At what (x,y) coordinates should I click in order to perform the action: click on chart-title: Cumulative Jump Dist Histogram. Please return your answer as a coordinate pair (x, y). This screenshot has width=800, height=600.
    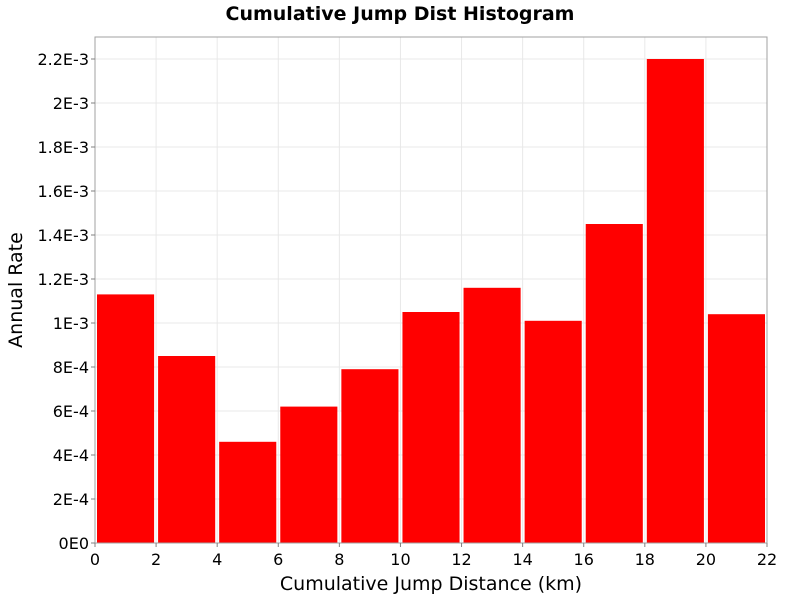
    Looking at the image, I should click on (400, 14).